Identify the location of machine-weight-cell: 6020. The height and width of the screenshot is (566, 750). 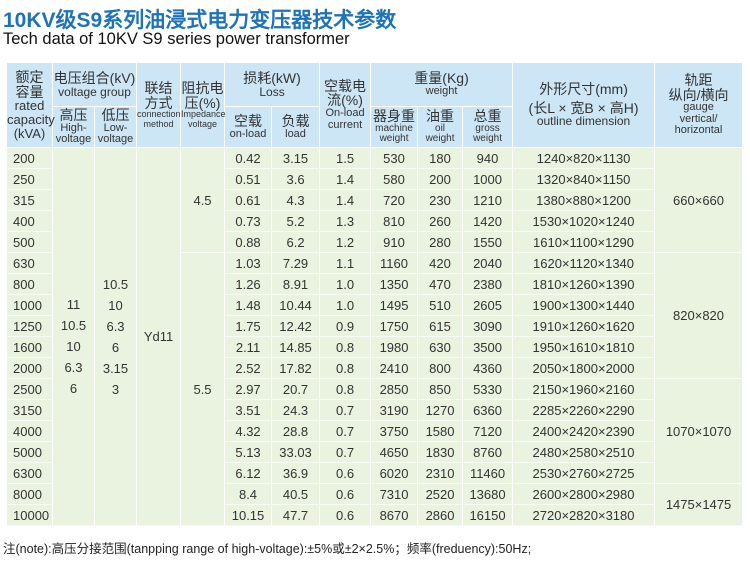
(394, 473).